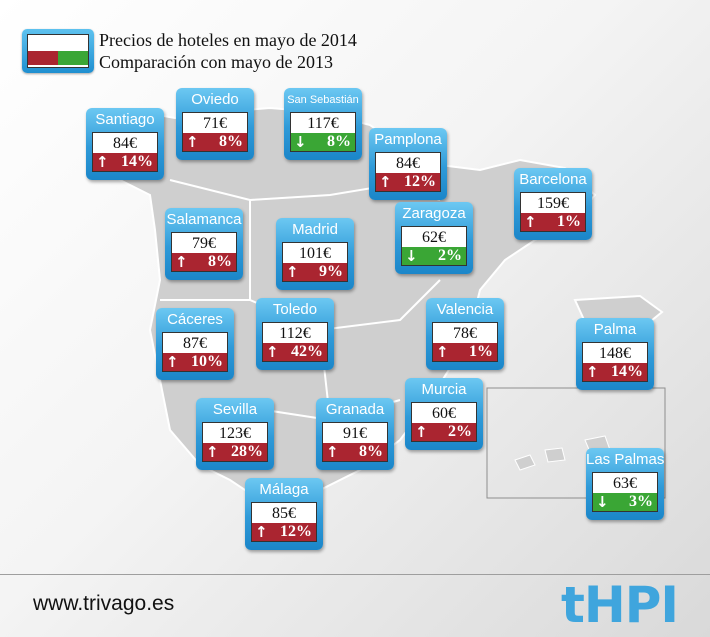  I want to click on change-bar: ↑ 2%, so click(444, 432).